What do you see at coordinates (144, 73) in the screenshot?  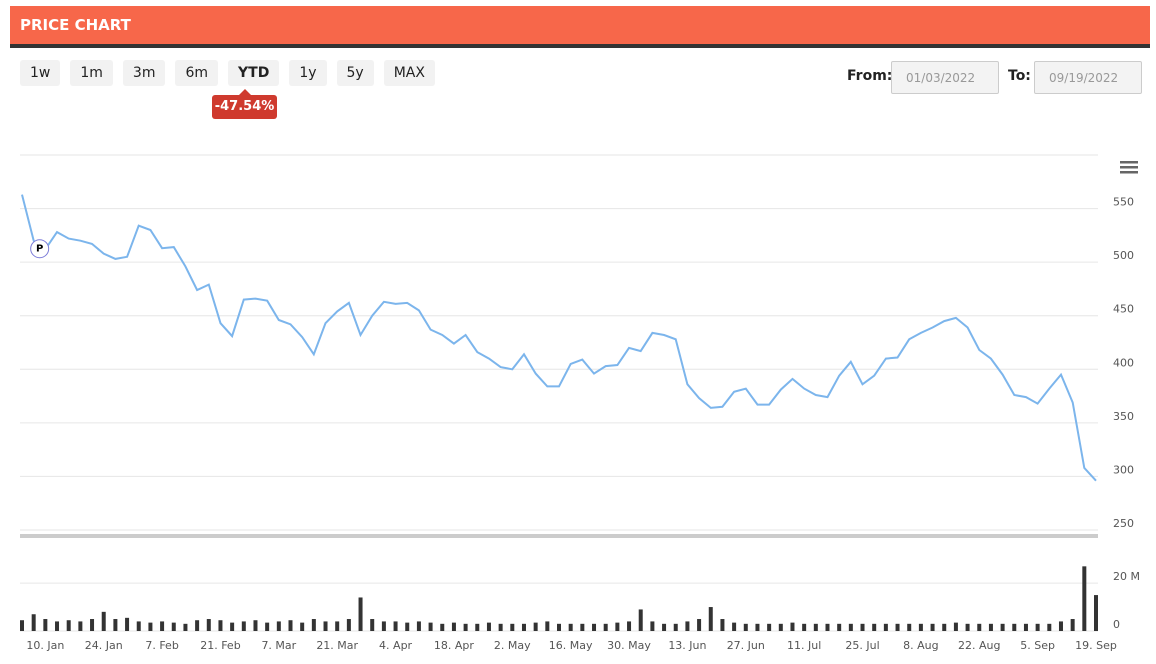 I see `range-button: 3m` at bounding box center [144, 73].